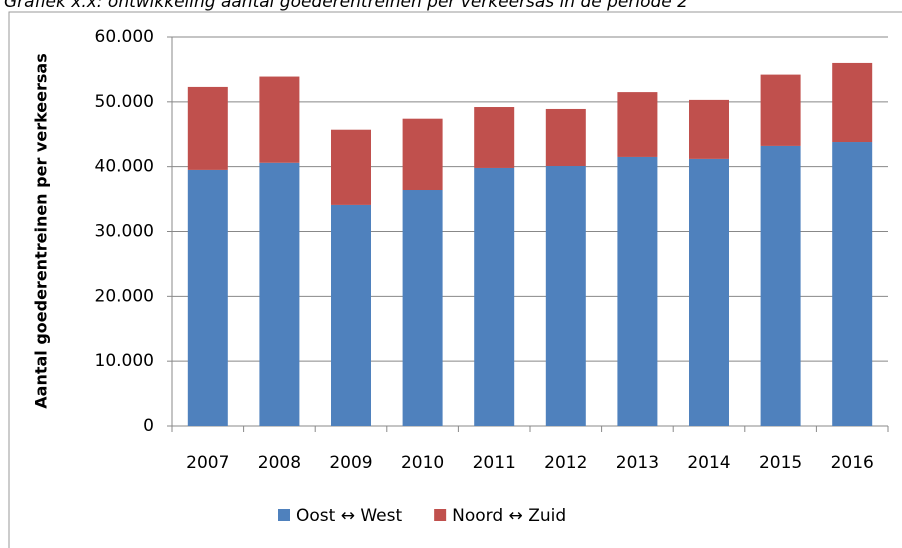 The height and width of the screenshot is (548, 902). I want to click on legend-label: Noord ↔ Zuid, so click(509, 516).